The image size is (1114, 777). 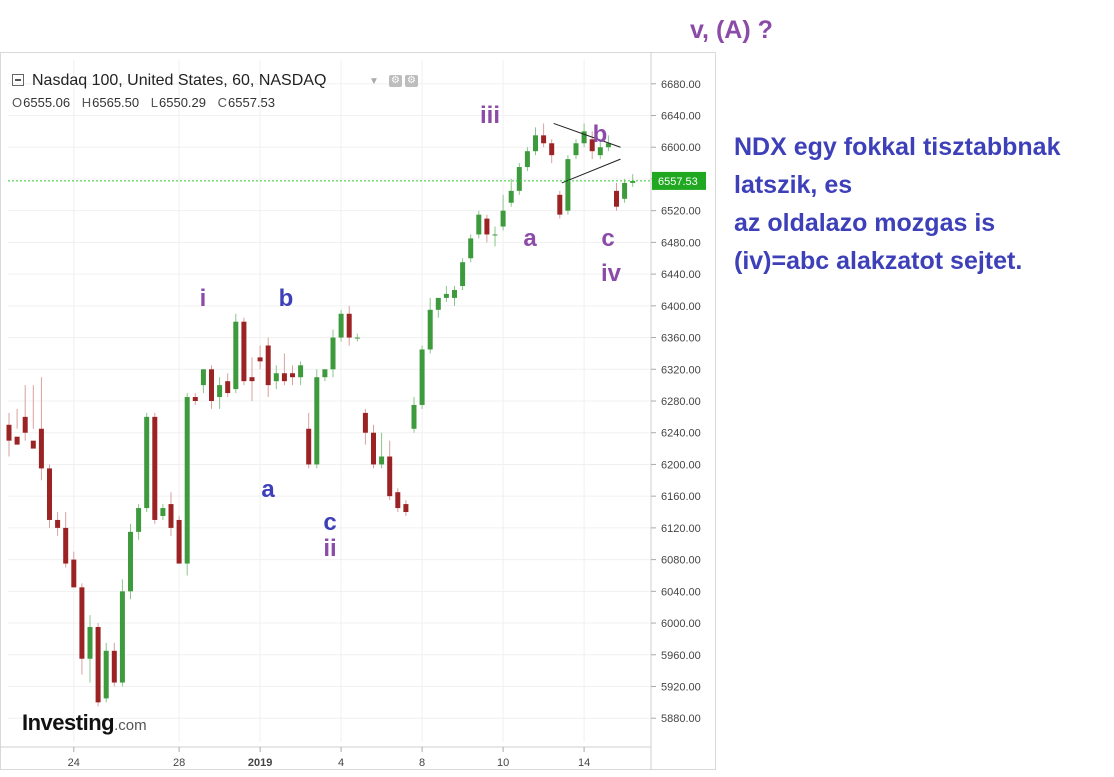 I want to click on settings-icon: ⚙, so click(x=395, y=81).